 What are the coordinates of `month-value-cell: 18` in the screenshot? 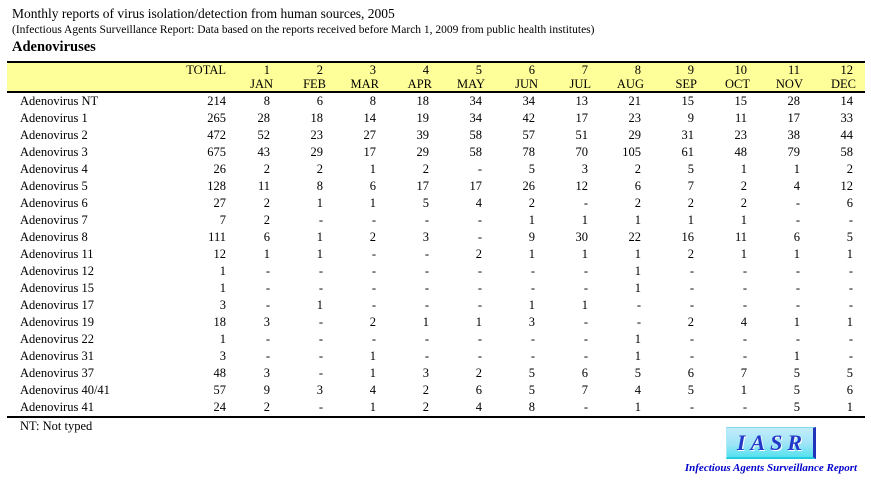 It's located at (423, 101).